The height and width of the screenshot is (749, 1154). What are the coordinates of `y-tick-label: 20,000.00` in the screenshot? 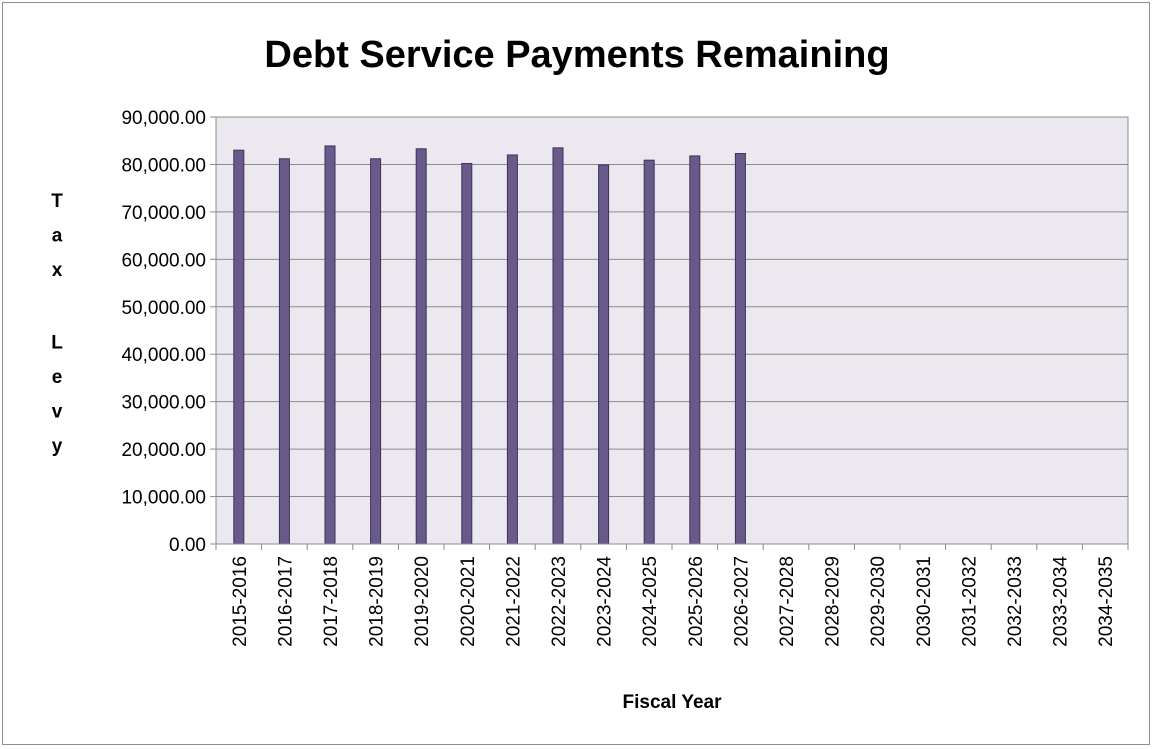 It's located at (163, 450).